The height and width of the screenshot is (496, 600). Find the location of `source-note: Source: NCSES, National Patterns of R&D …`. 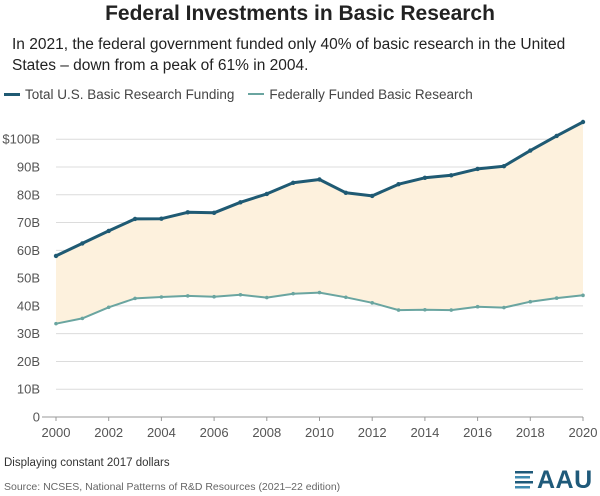

source-note: Source: NCSES, National Patterns of R&D … is located at coordinates (172, 487).